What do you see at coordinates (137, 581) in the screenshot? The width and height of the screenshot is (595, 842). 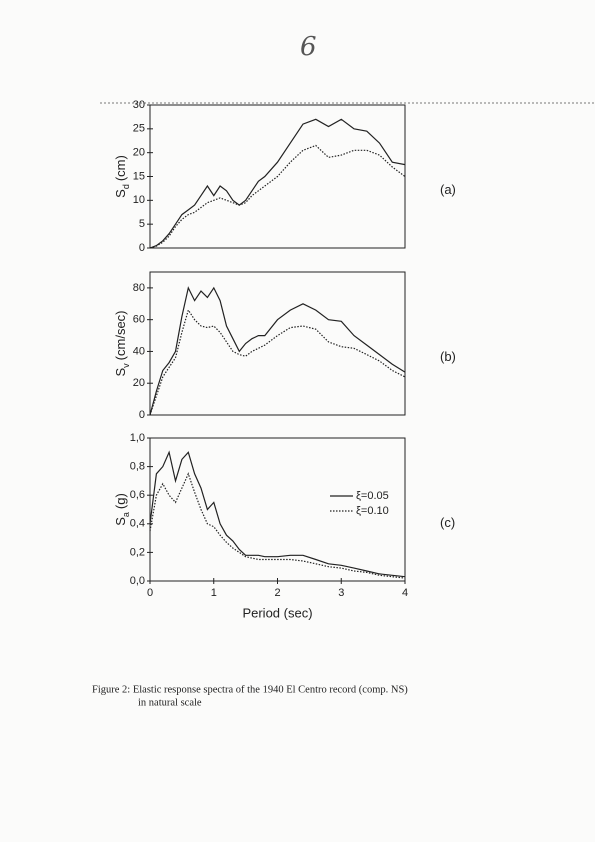 I see `y-tick-label: 0,0` at bounding box center [137, 581].